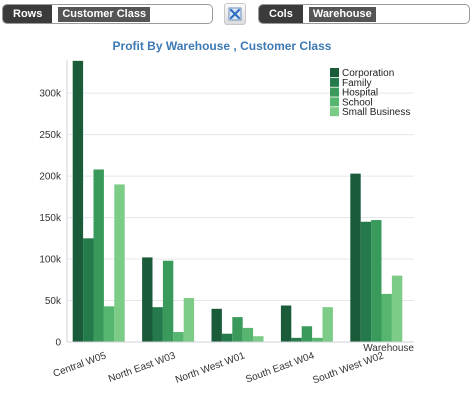 Image resolution: width=474 pixels, height=403 pixels. What do you see at coordinates (360, 93) in the screenshot?
I see `legend-label: Hospital` at bounding box center [360, 93].